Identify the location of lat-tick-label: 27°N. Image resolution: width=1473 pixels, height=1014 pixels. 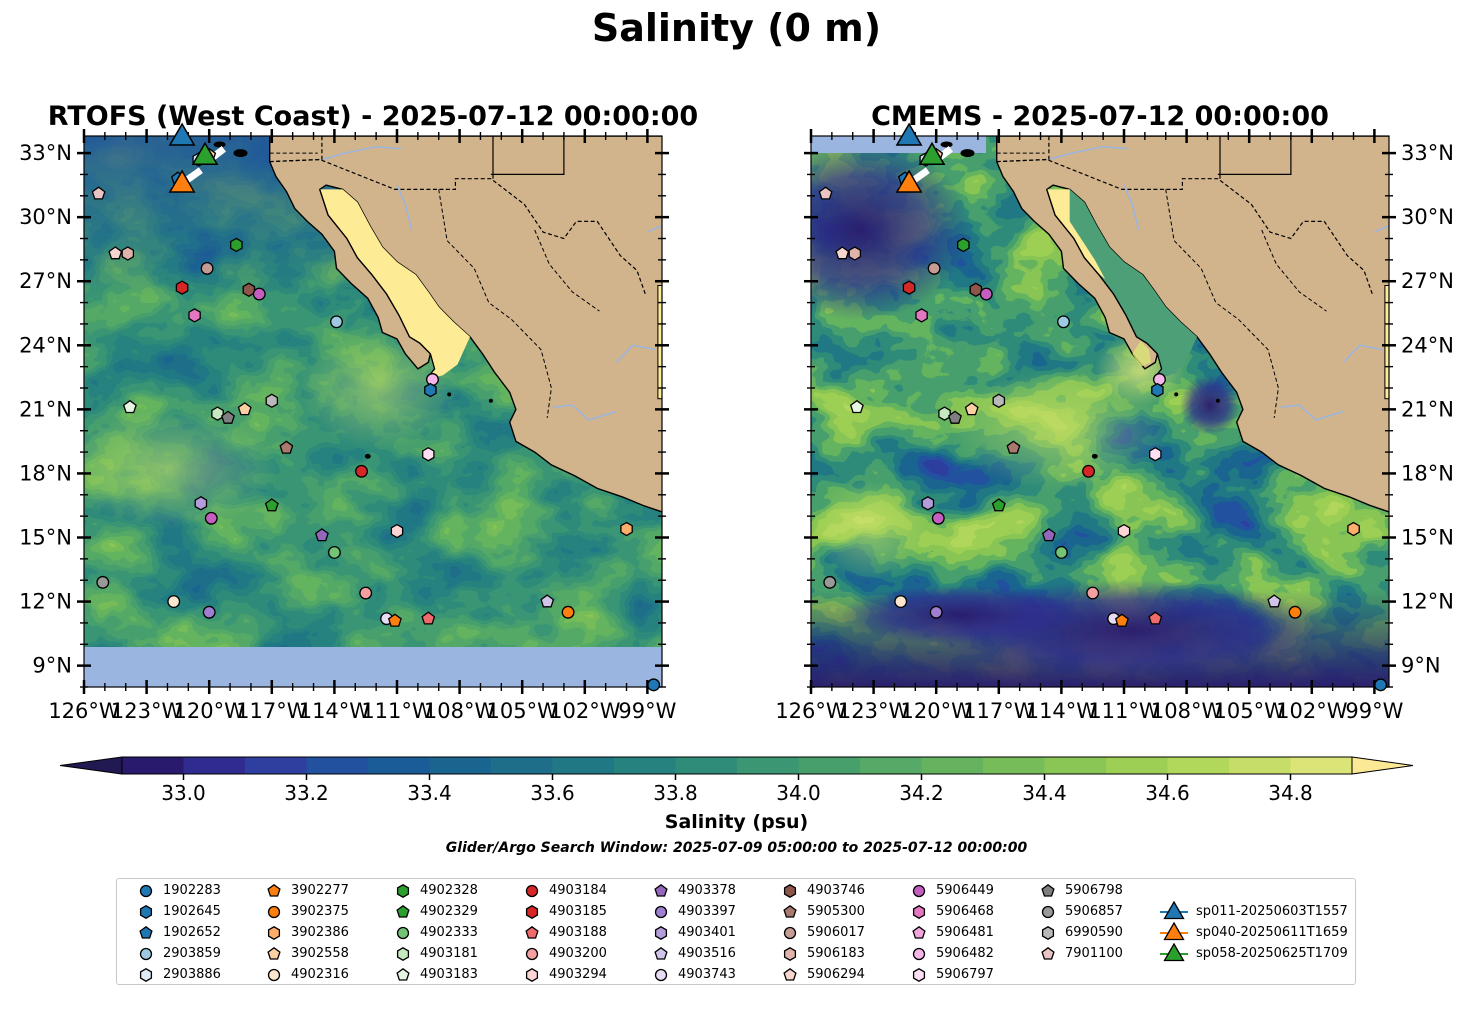
(45, 281).